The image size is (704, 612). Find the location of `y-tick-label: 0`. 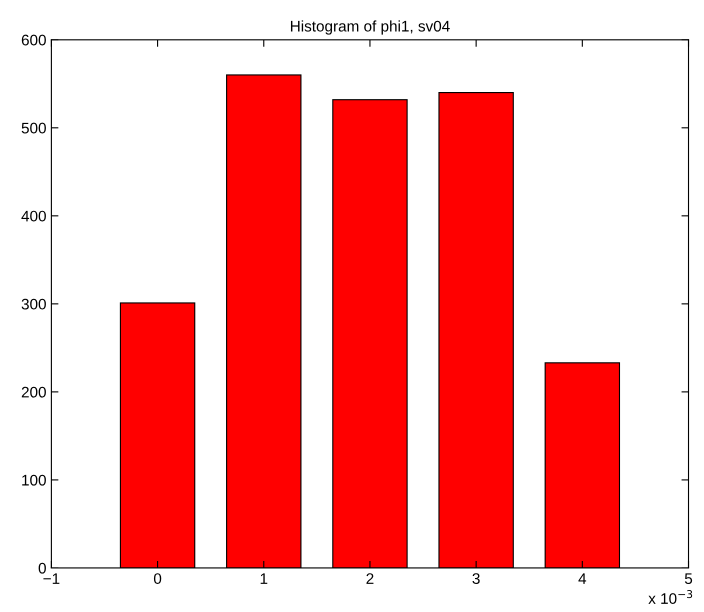

y-tick-label: 0 is located at coordinates (42, 568).